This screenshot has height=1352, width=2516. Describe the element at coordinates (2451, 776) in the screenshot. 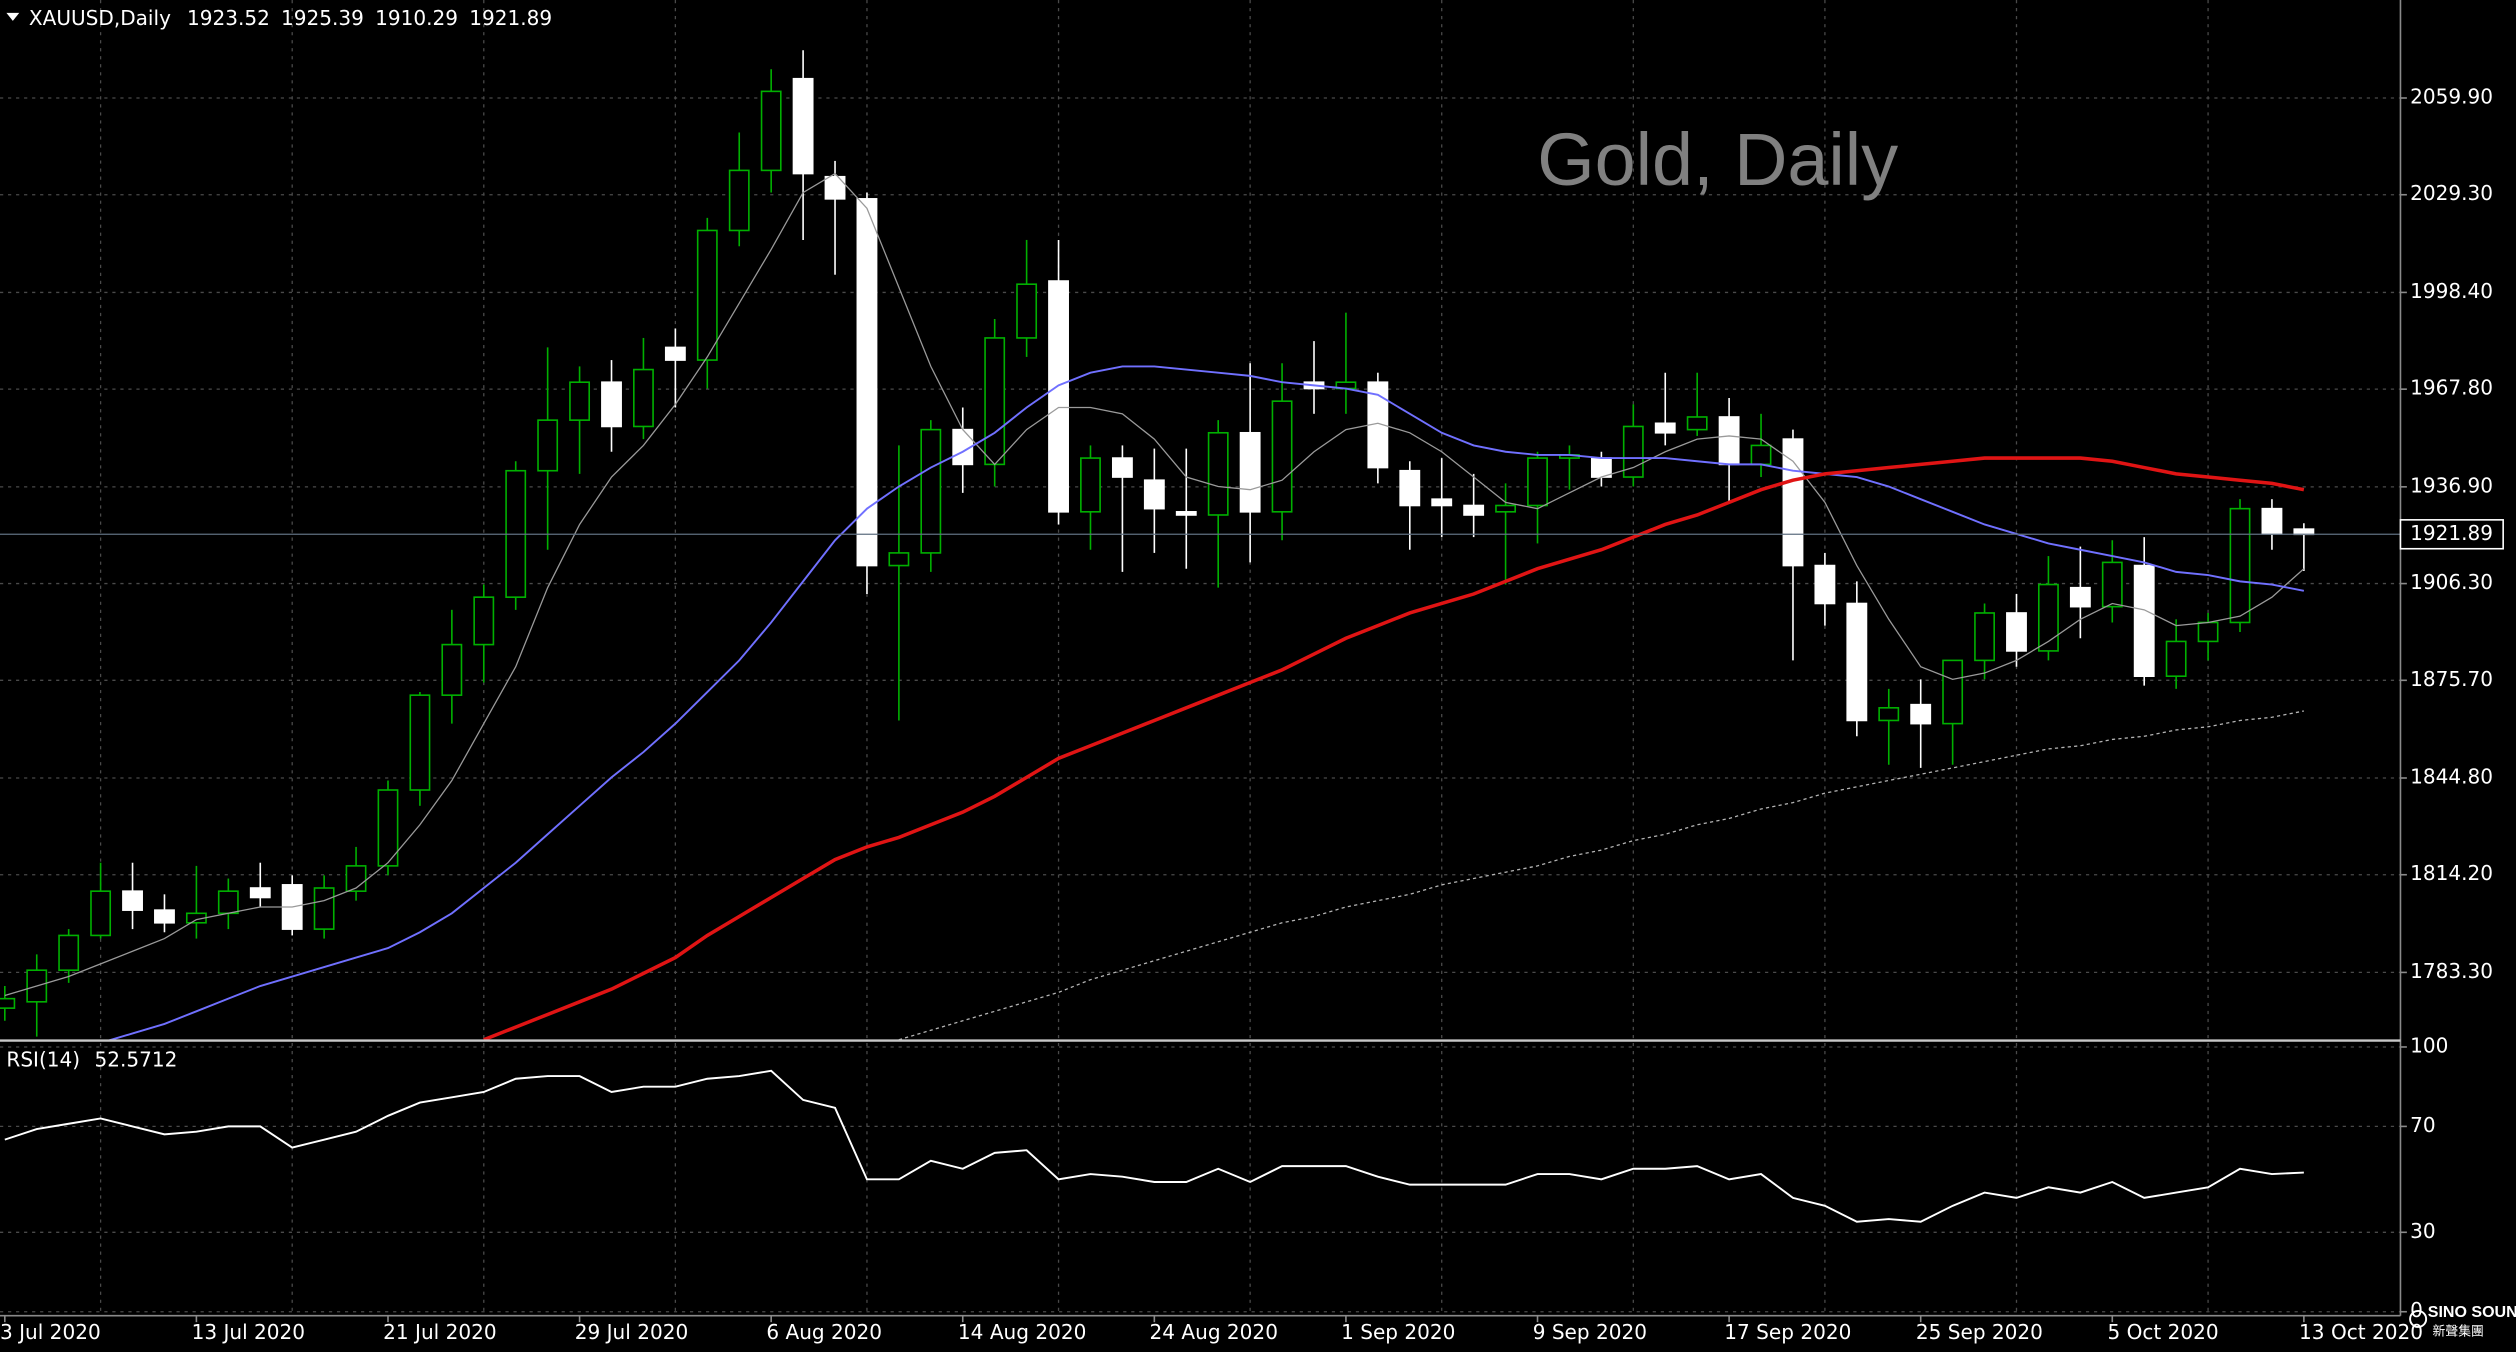

I see `y-tick-label: 1844.80` at that location.